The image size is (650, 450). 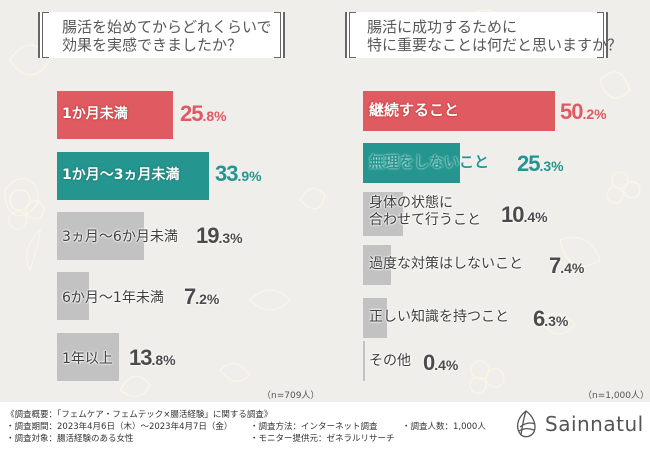 I want to click on bar-r-value-6: 0.4%, so click(x=441, y=362).